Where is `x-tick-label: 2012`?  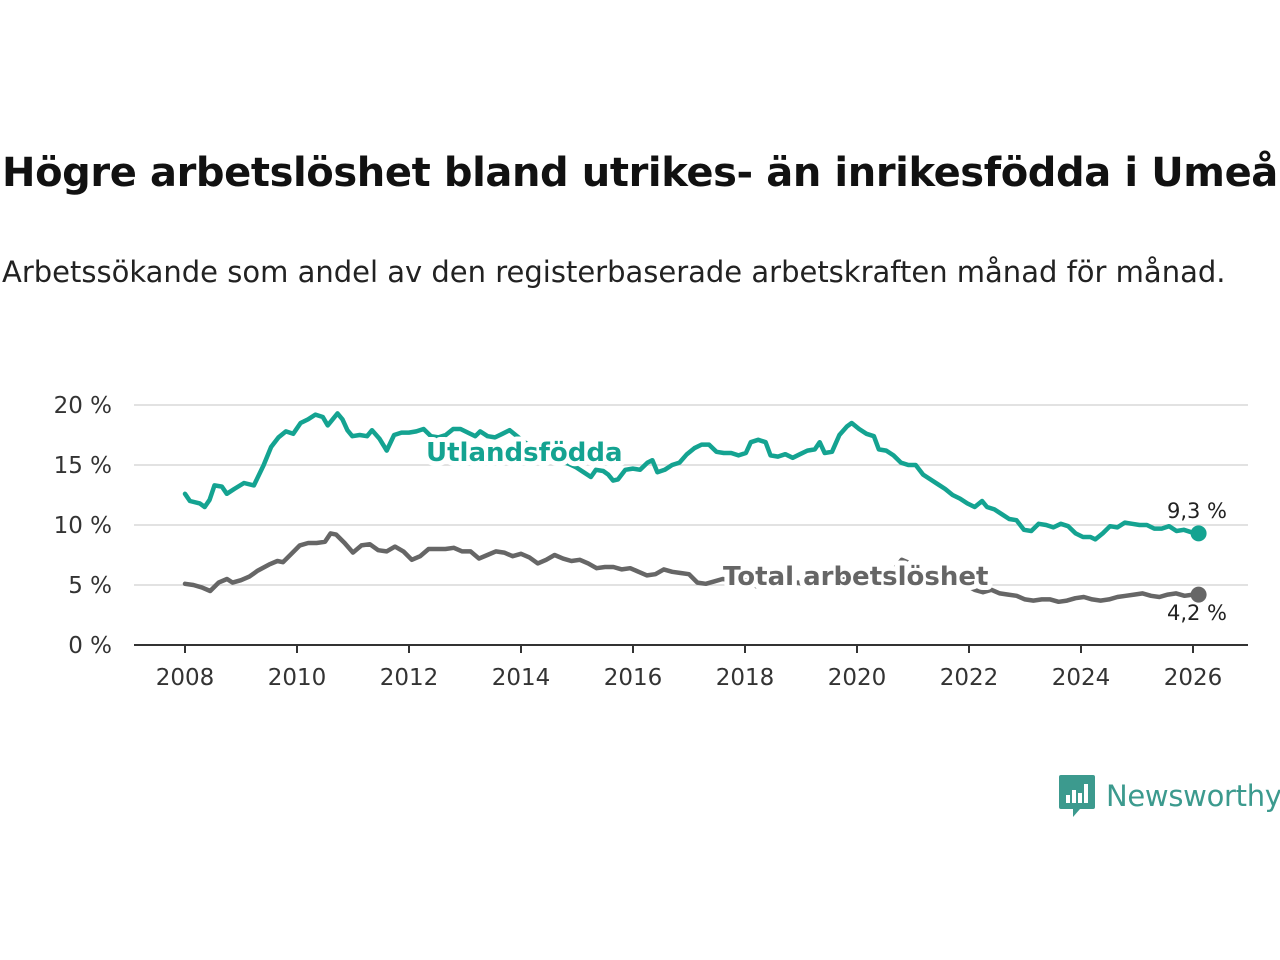
x-tick-label: 2012 is located at coordinates (409, 678).